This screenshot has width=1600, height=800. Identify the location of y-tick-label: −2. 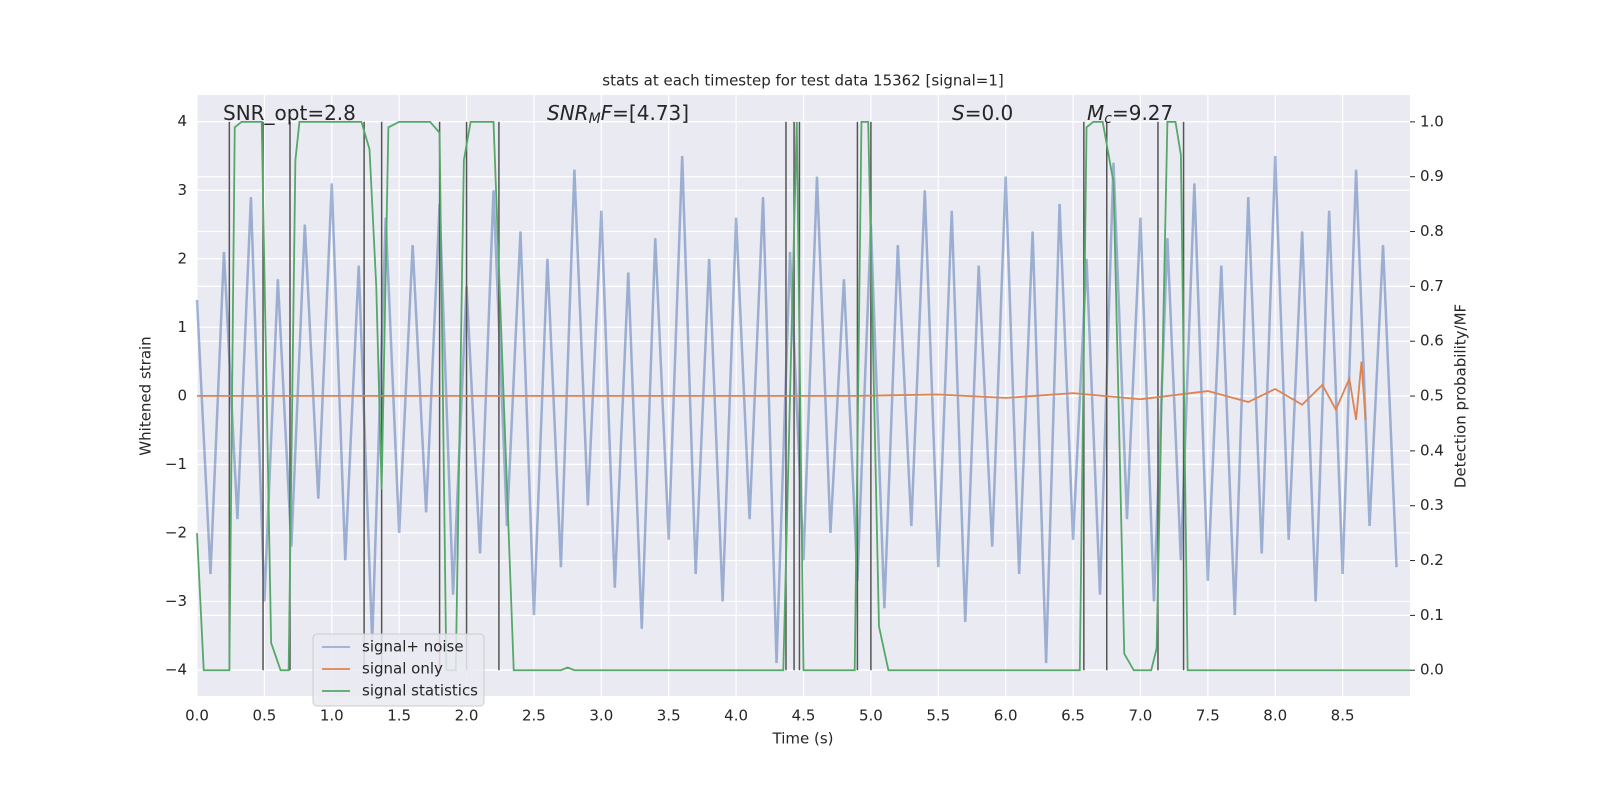
(176, 532).